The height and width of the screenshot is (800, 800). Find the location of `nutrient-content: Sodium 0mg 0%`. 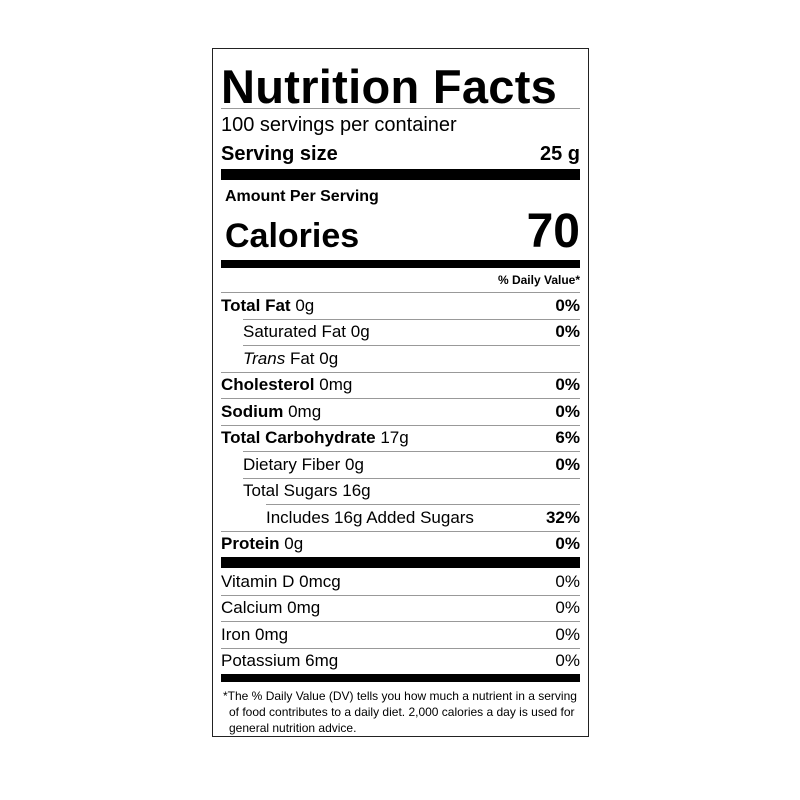

nutrient-content: Sodium 0mg 0% is located at coordinates (400, 411).